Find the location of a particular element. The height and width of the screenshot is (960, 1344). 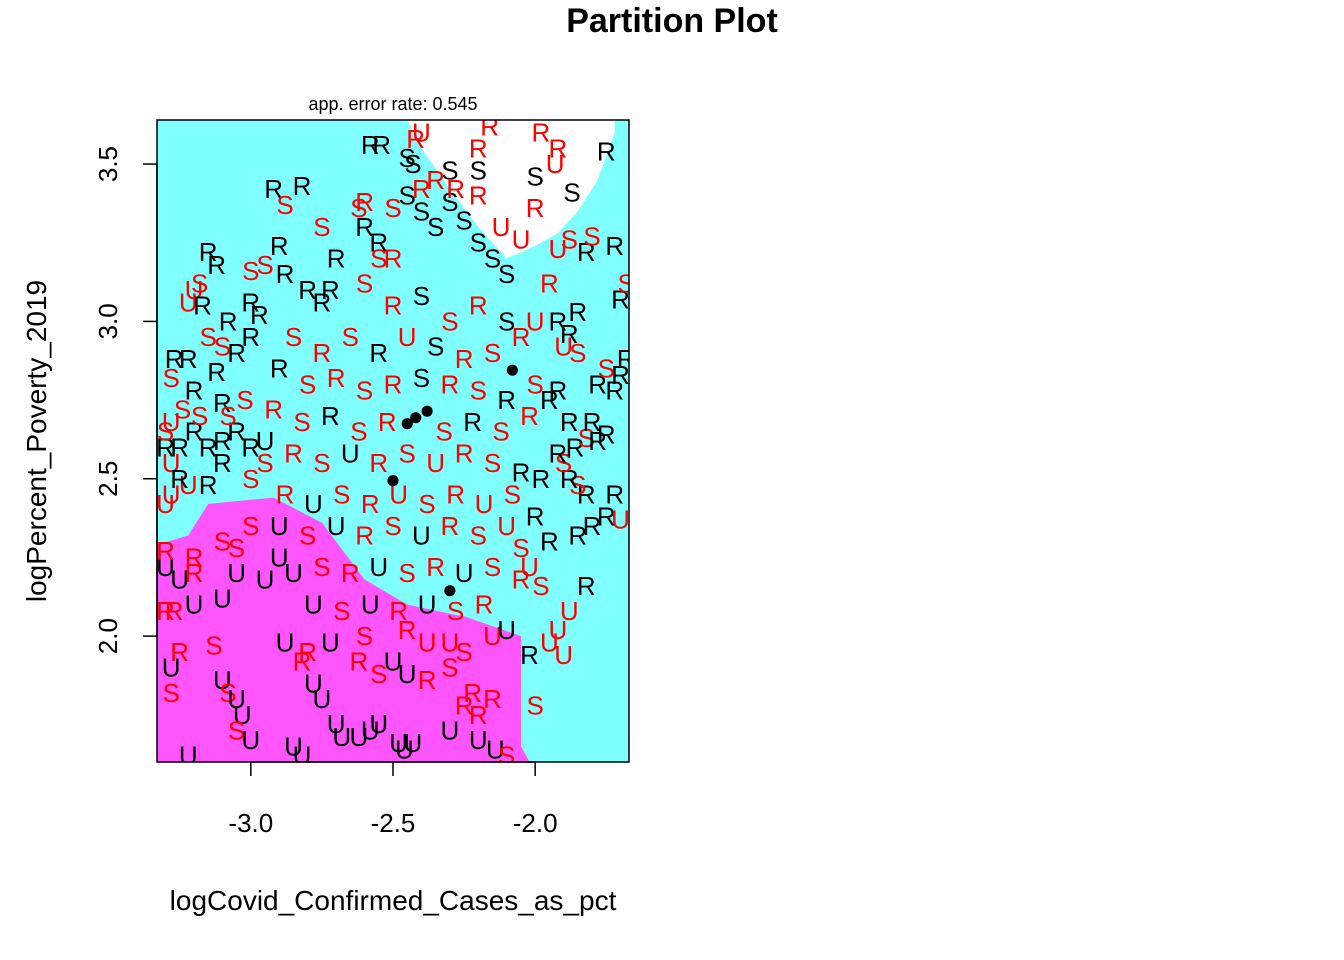

y-tick-label: 3.0 is located at coordinates (108, 321).